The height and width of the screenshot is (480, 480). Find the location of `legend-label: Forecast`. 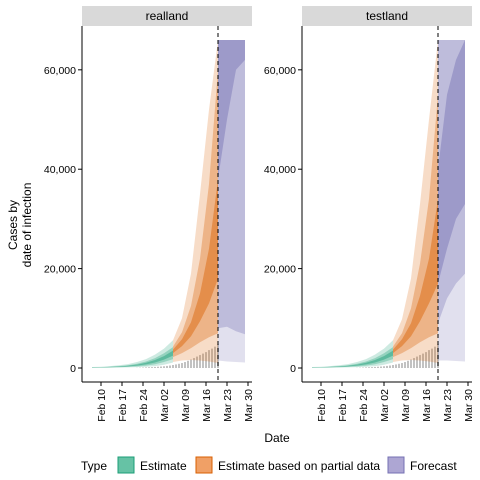

legend-label: Forecast is located at coordinates (433, 466).